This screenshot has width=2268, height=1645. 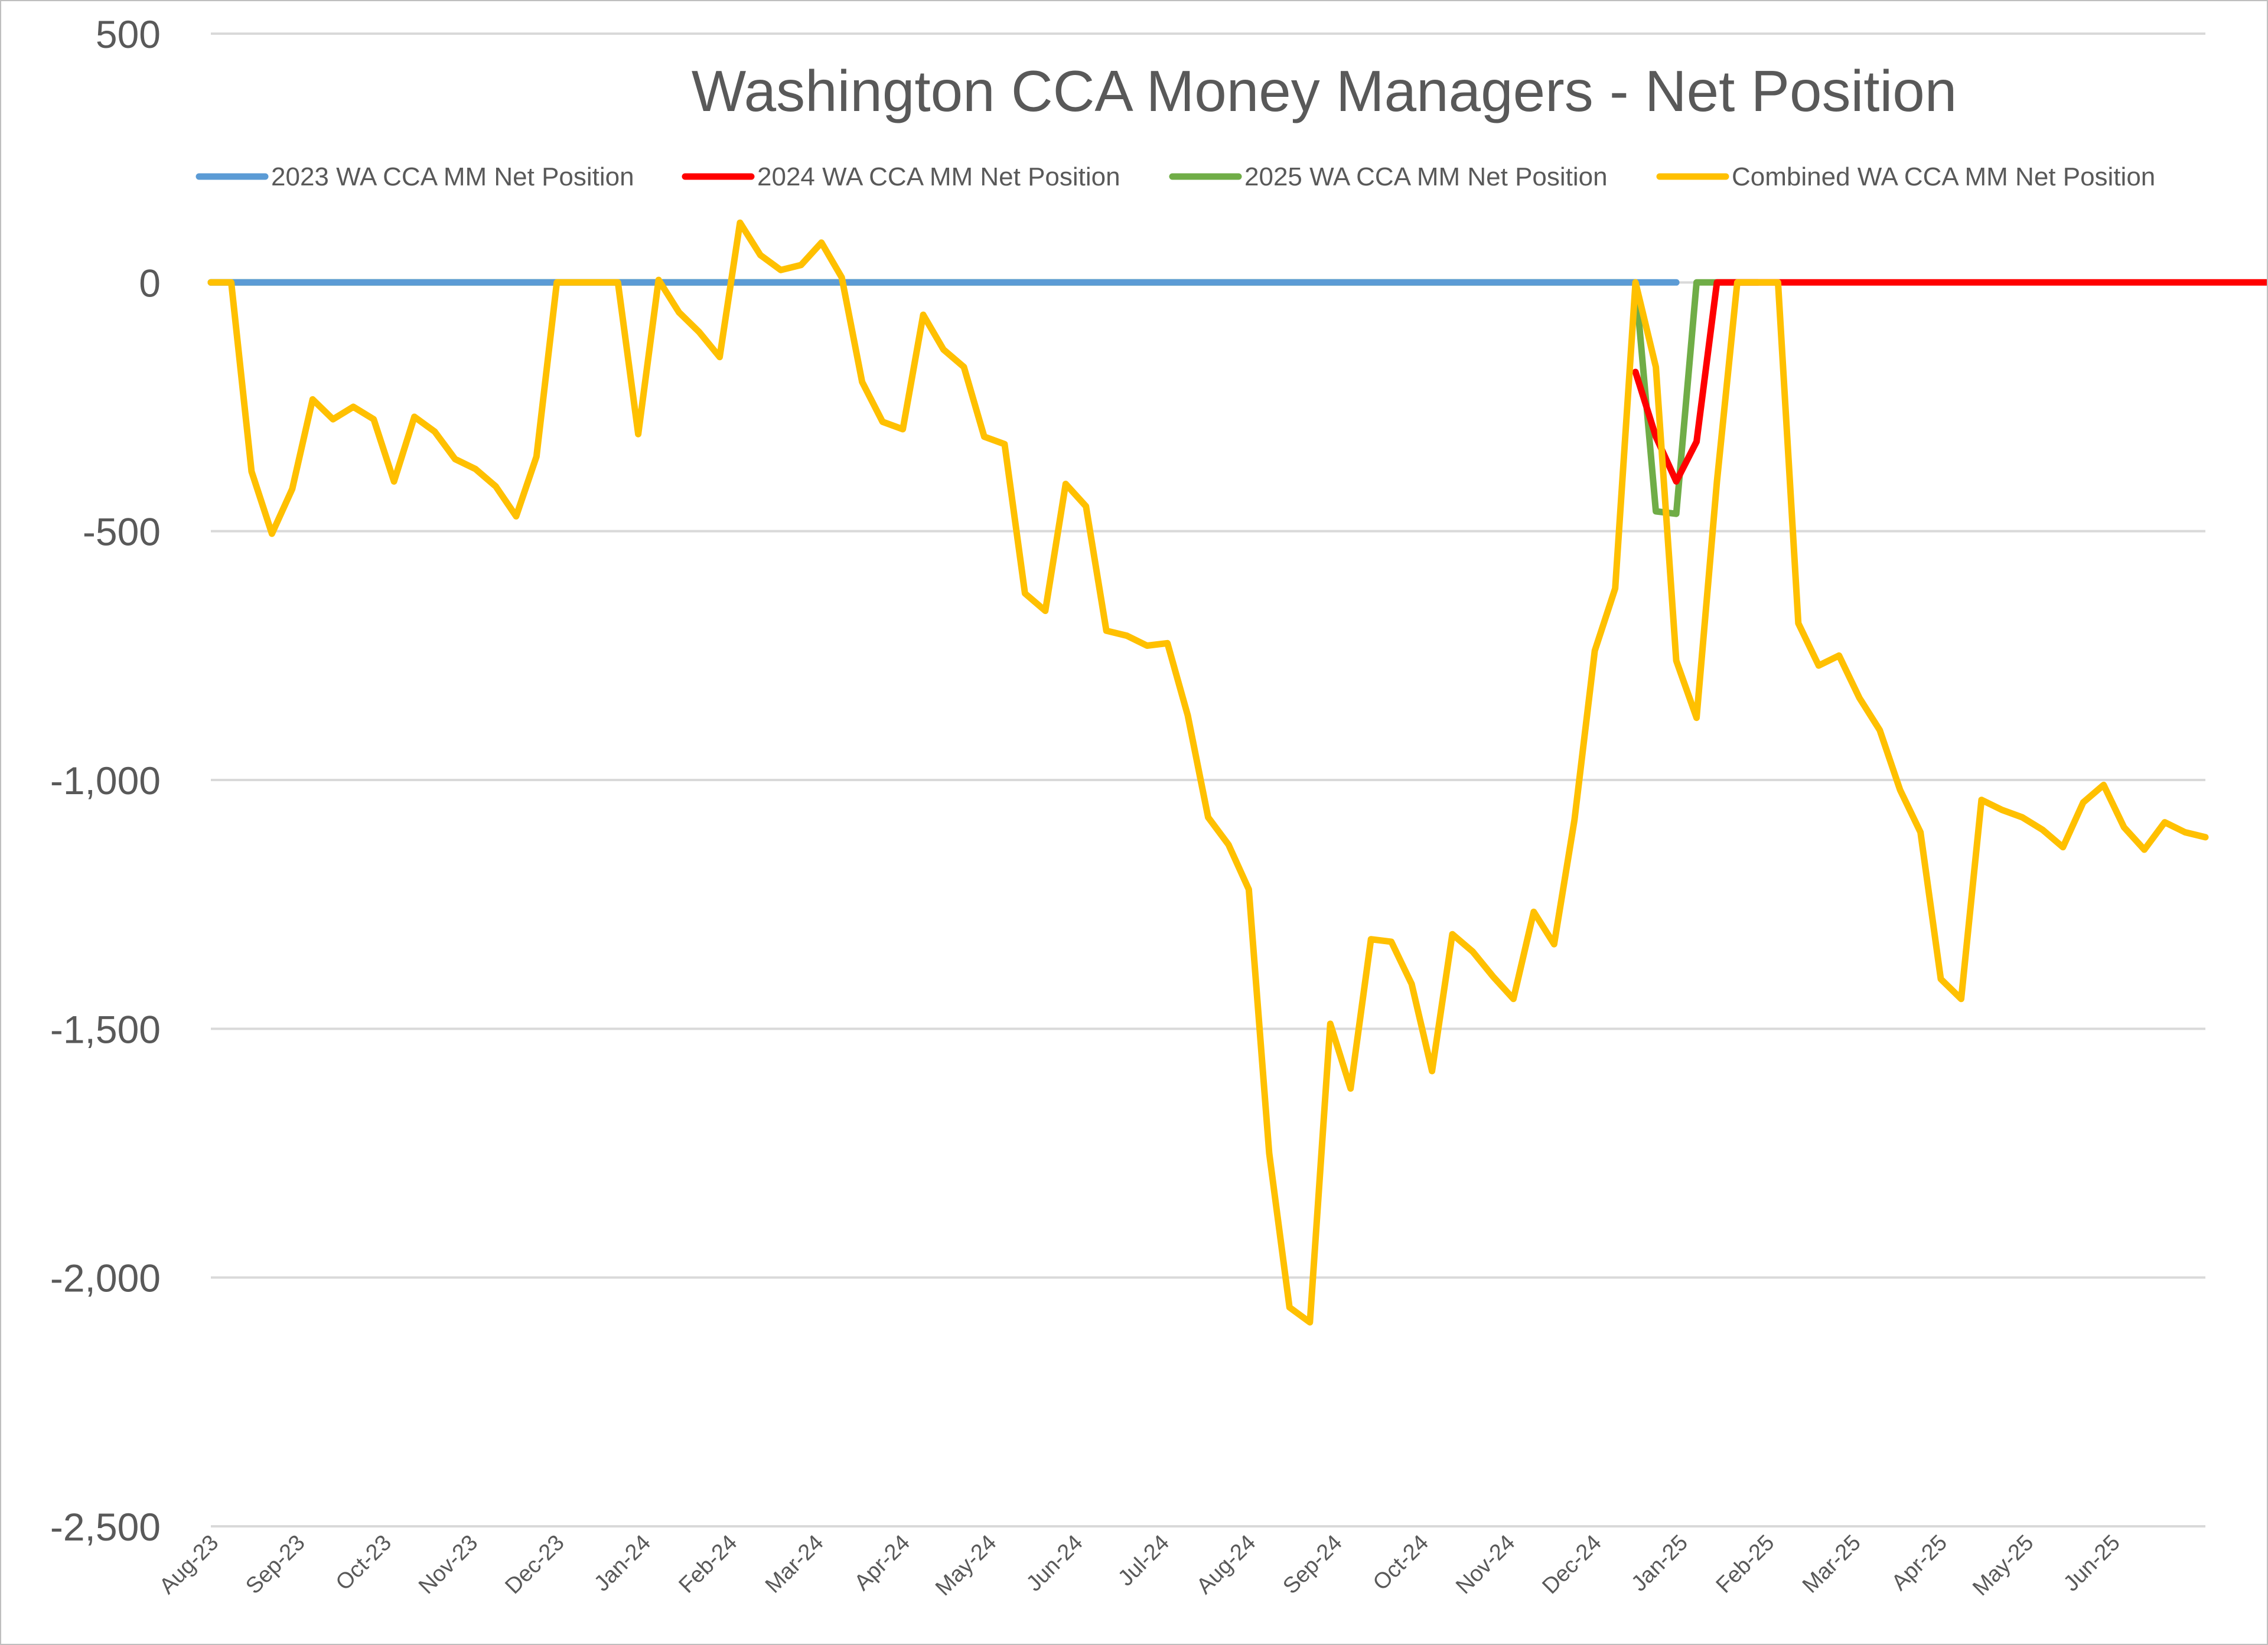 What do you see at coordinates (622, 1563) in the screenshot?
I see `x-tick-label: Jan-24` at bounding box center [622, 1563].